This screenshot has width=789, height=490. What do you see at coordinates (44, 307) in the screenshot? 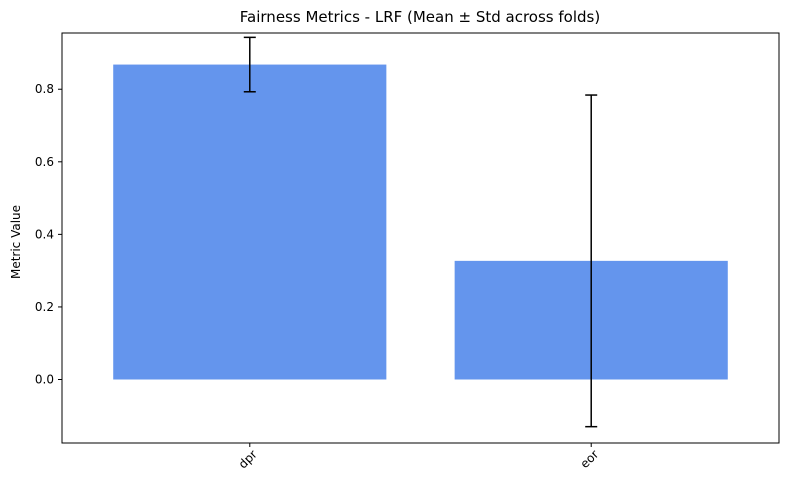
I see `y-tick-label-1: 0.2` at bounding box center [44, 307].